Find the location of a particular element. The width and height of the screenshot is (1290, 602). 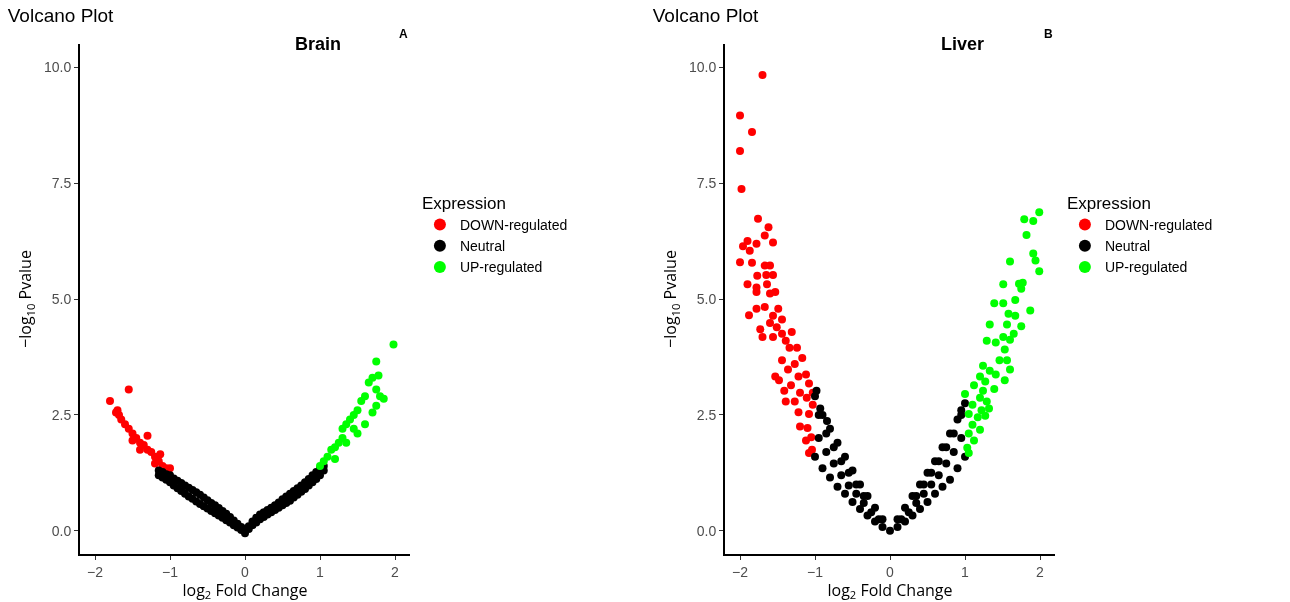

text: A is located at coordinates (403, 34).